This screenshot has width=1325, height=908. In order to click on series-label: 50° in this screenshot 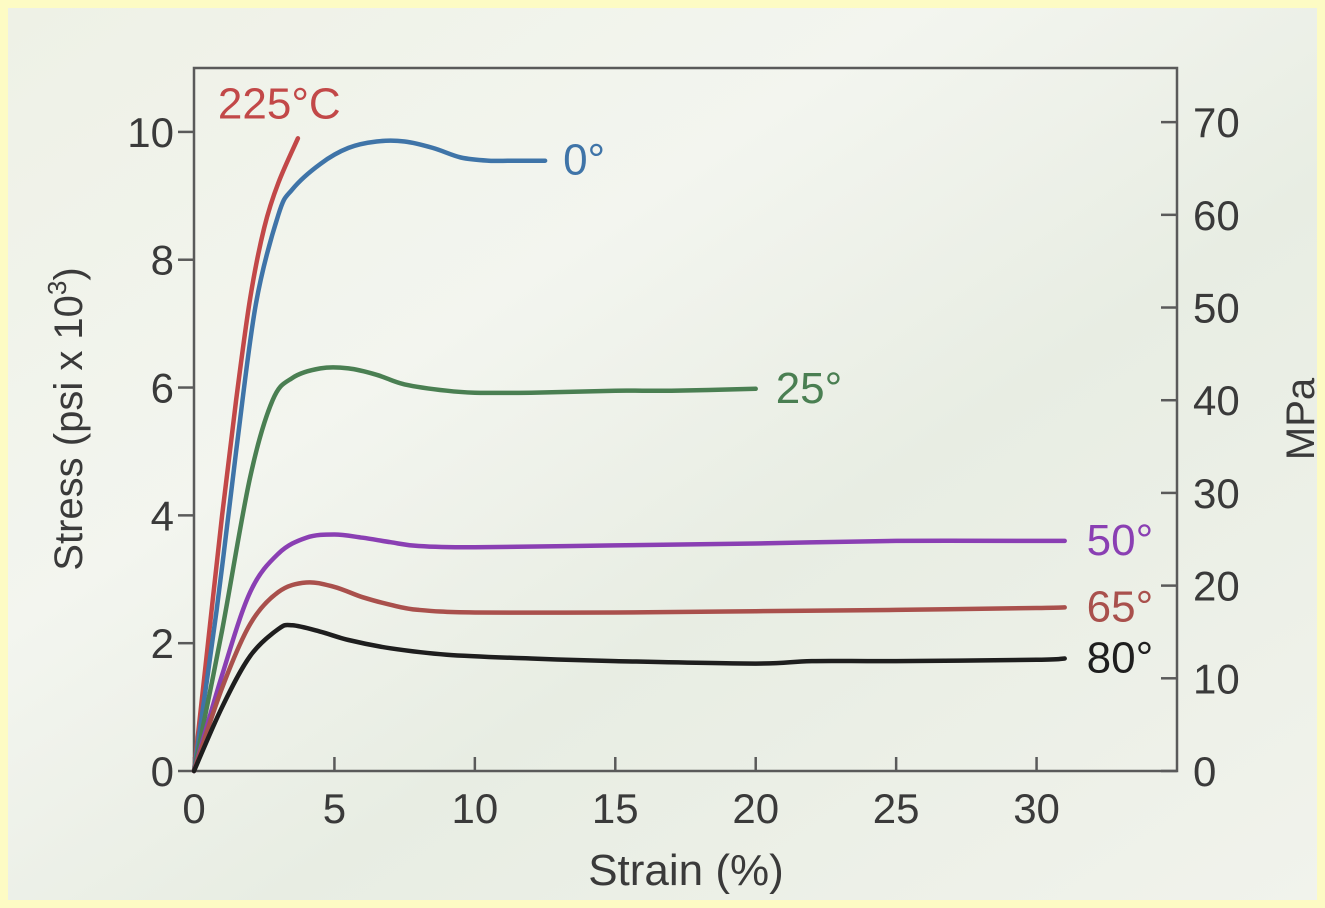, I will do `click(1120, 540)`.